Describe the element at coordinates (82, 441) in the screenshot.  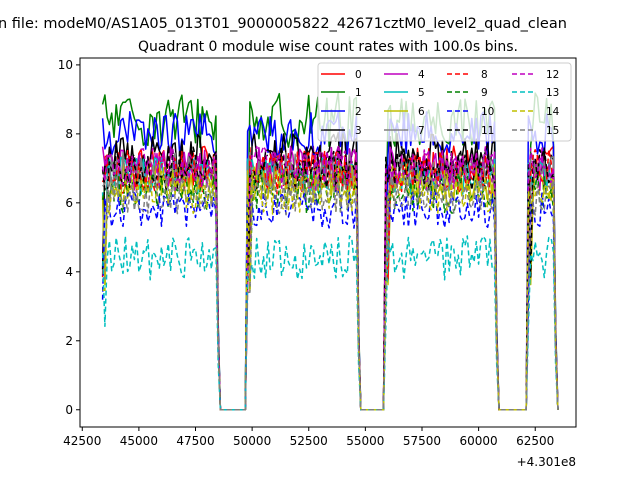
I see `x-tick-label: 42500` at that location.